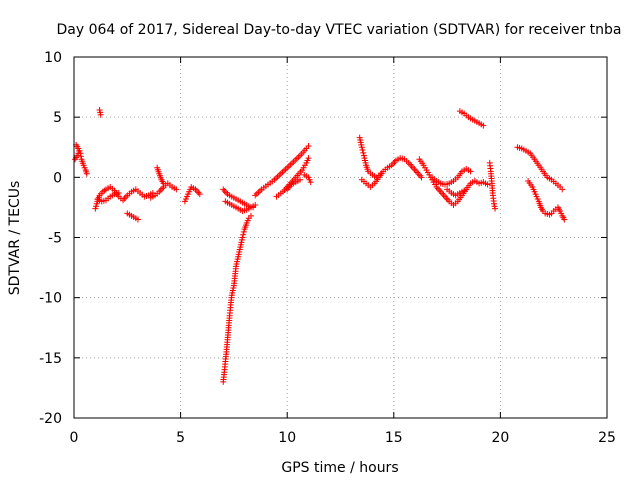 This screenshot has height=480, width=640. I want to click on y-tick-label: 0, so click(57, 178).